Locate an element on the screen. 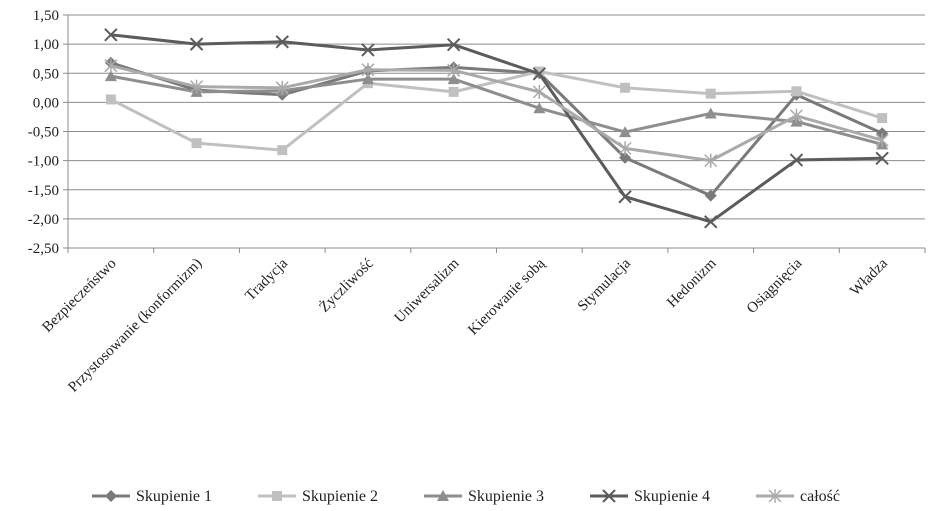  y-tick-label: 0,50 is located at coordinates (46, 74).